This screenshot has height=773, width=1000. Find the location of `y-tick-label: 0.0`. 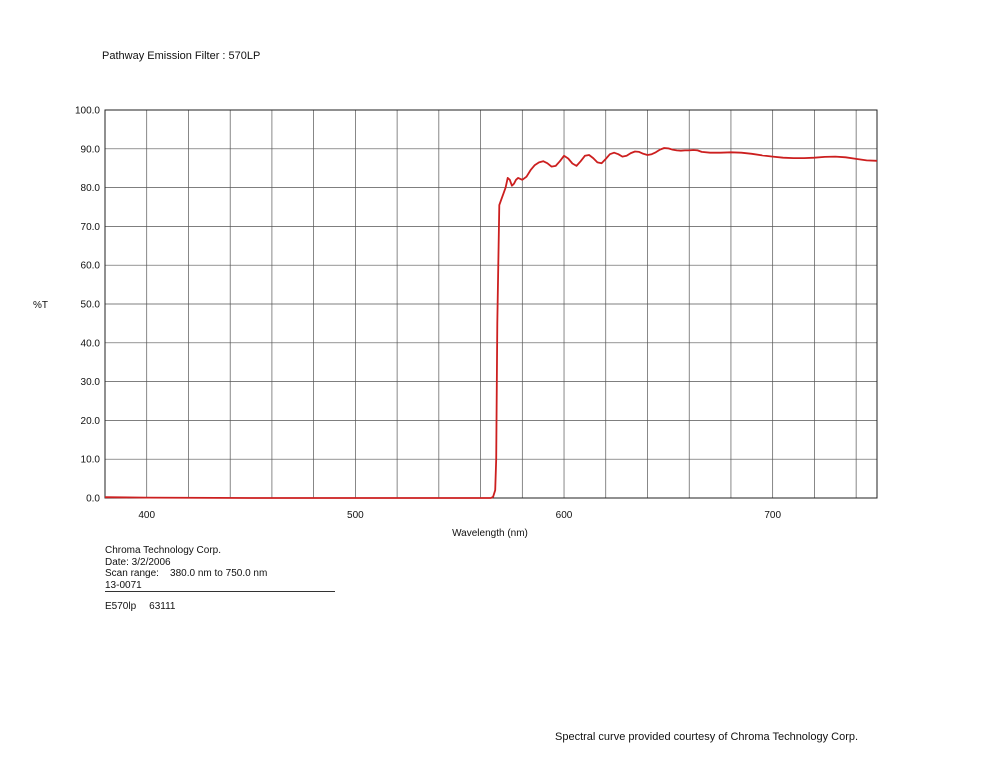

y-tick-label: 0.0 is located at coordinates (93, 499).